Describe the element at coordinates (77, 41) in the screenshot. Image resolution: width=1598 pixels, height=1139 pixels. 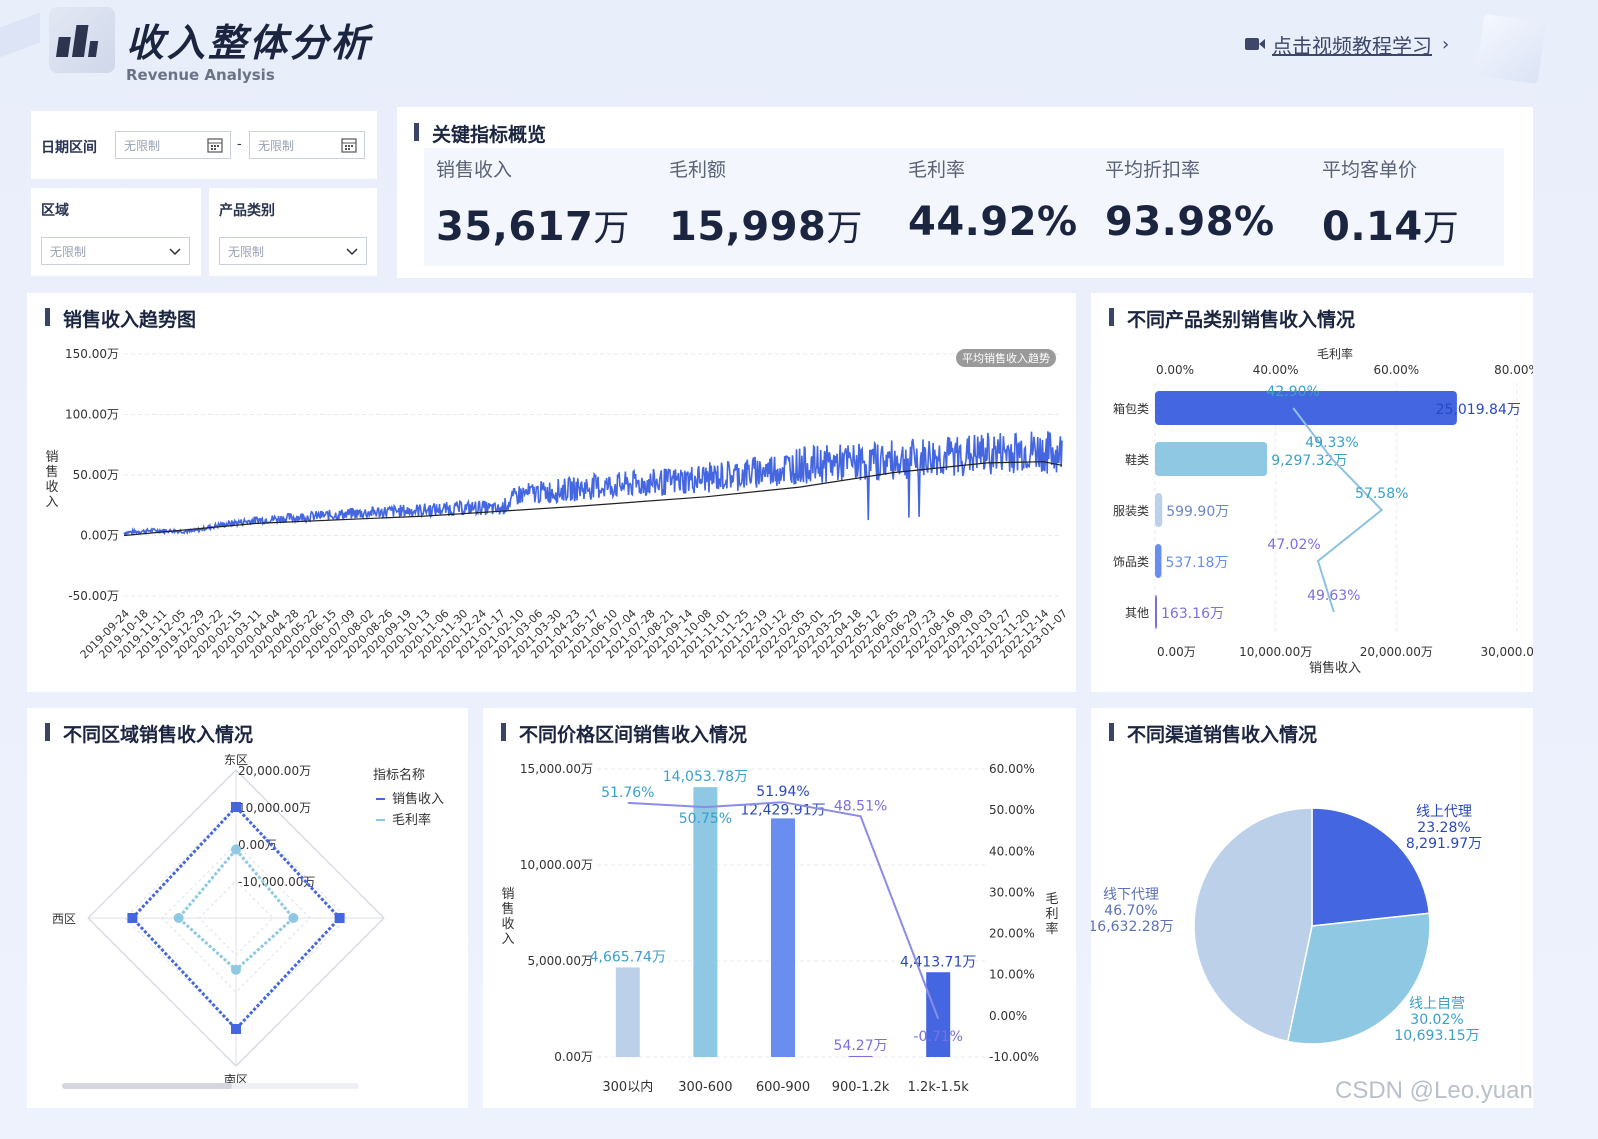
I see `bar-chart-icon` at that location.